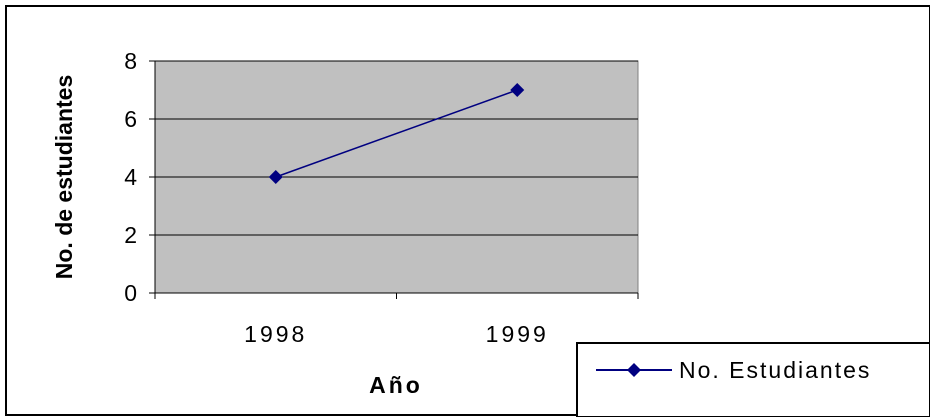  Describe the element at coordinates (275, 334) in the screenshot. I see `x-tick-label: 1998` at that location.